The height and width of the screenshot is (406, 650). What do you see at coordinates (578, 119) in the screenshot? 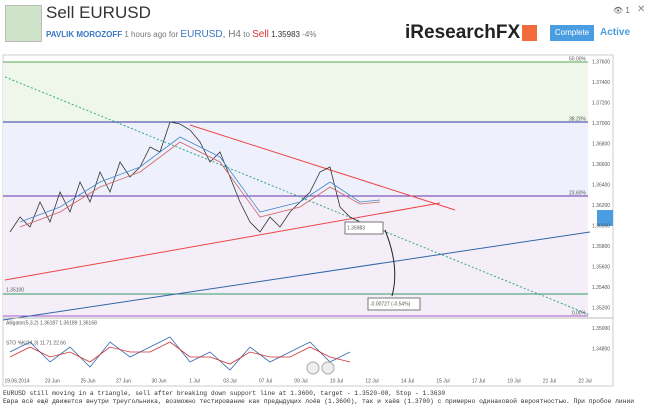
I see `fib-label: 38.20%` at bounding box center [578, 119].